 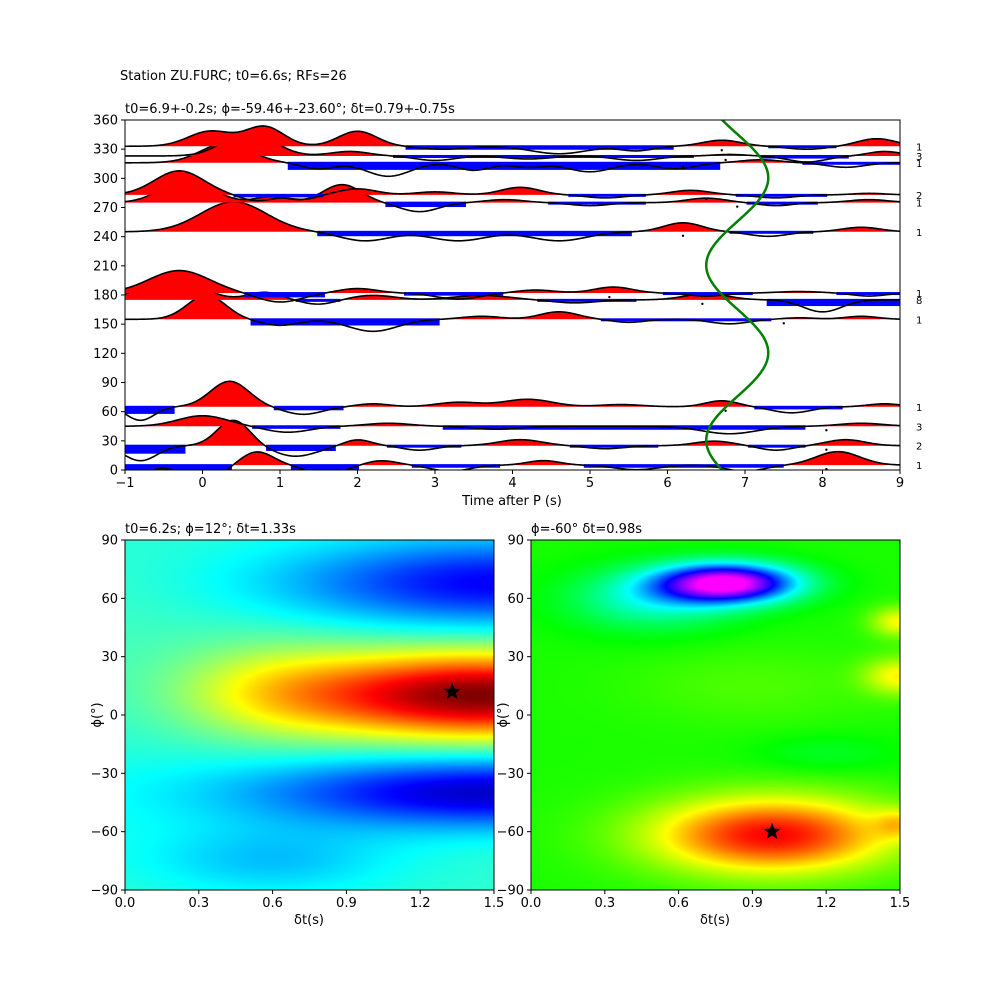 What do you see at coordinates (586, 529) in the screenshot?
I see `right-heatmap-title: ϕ=-60° δt=0.98s` at bounding box center [586, 529].